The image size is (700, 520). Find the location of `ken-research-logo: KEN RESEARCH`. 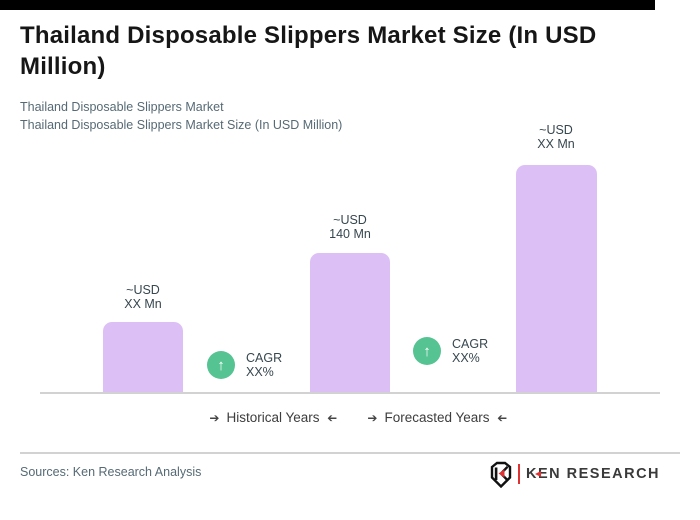

ken-research-logo: KEN RESEARCH is located at coordinates (574, 474).